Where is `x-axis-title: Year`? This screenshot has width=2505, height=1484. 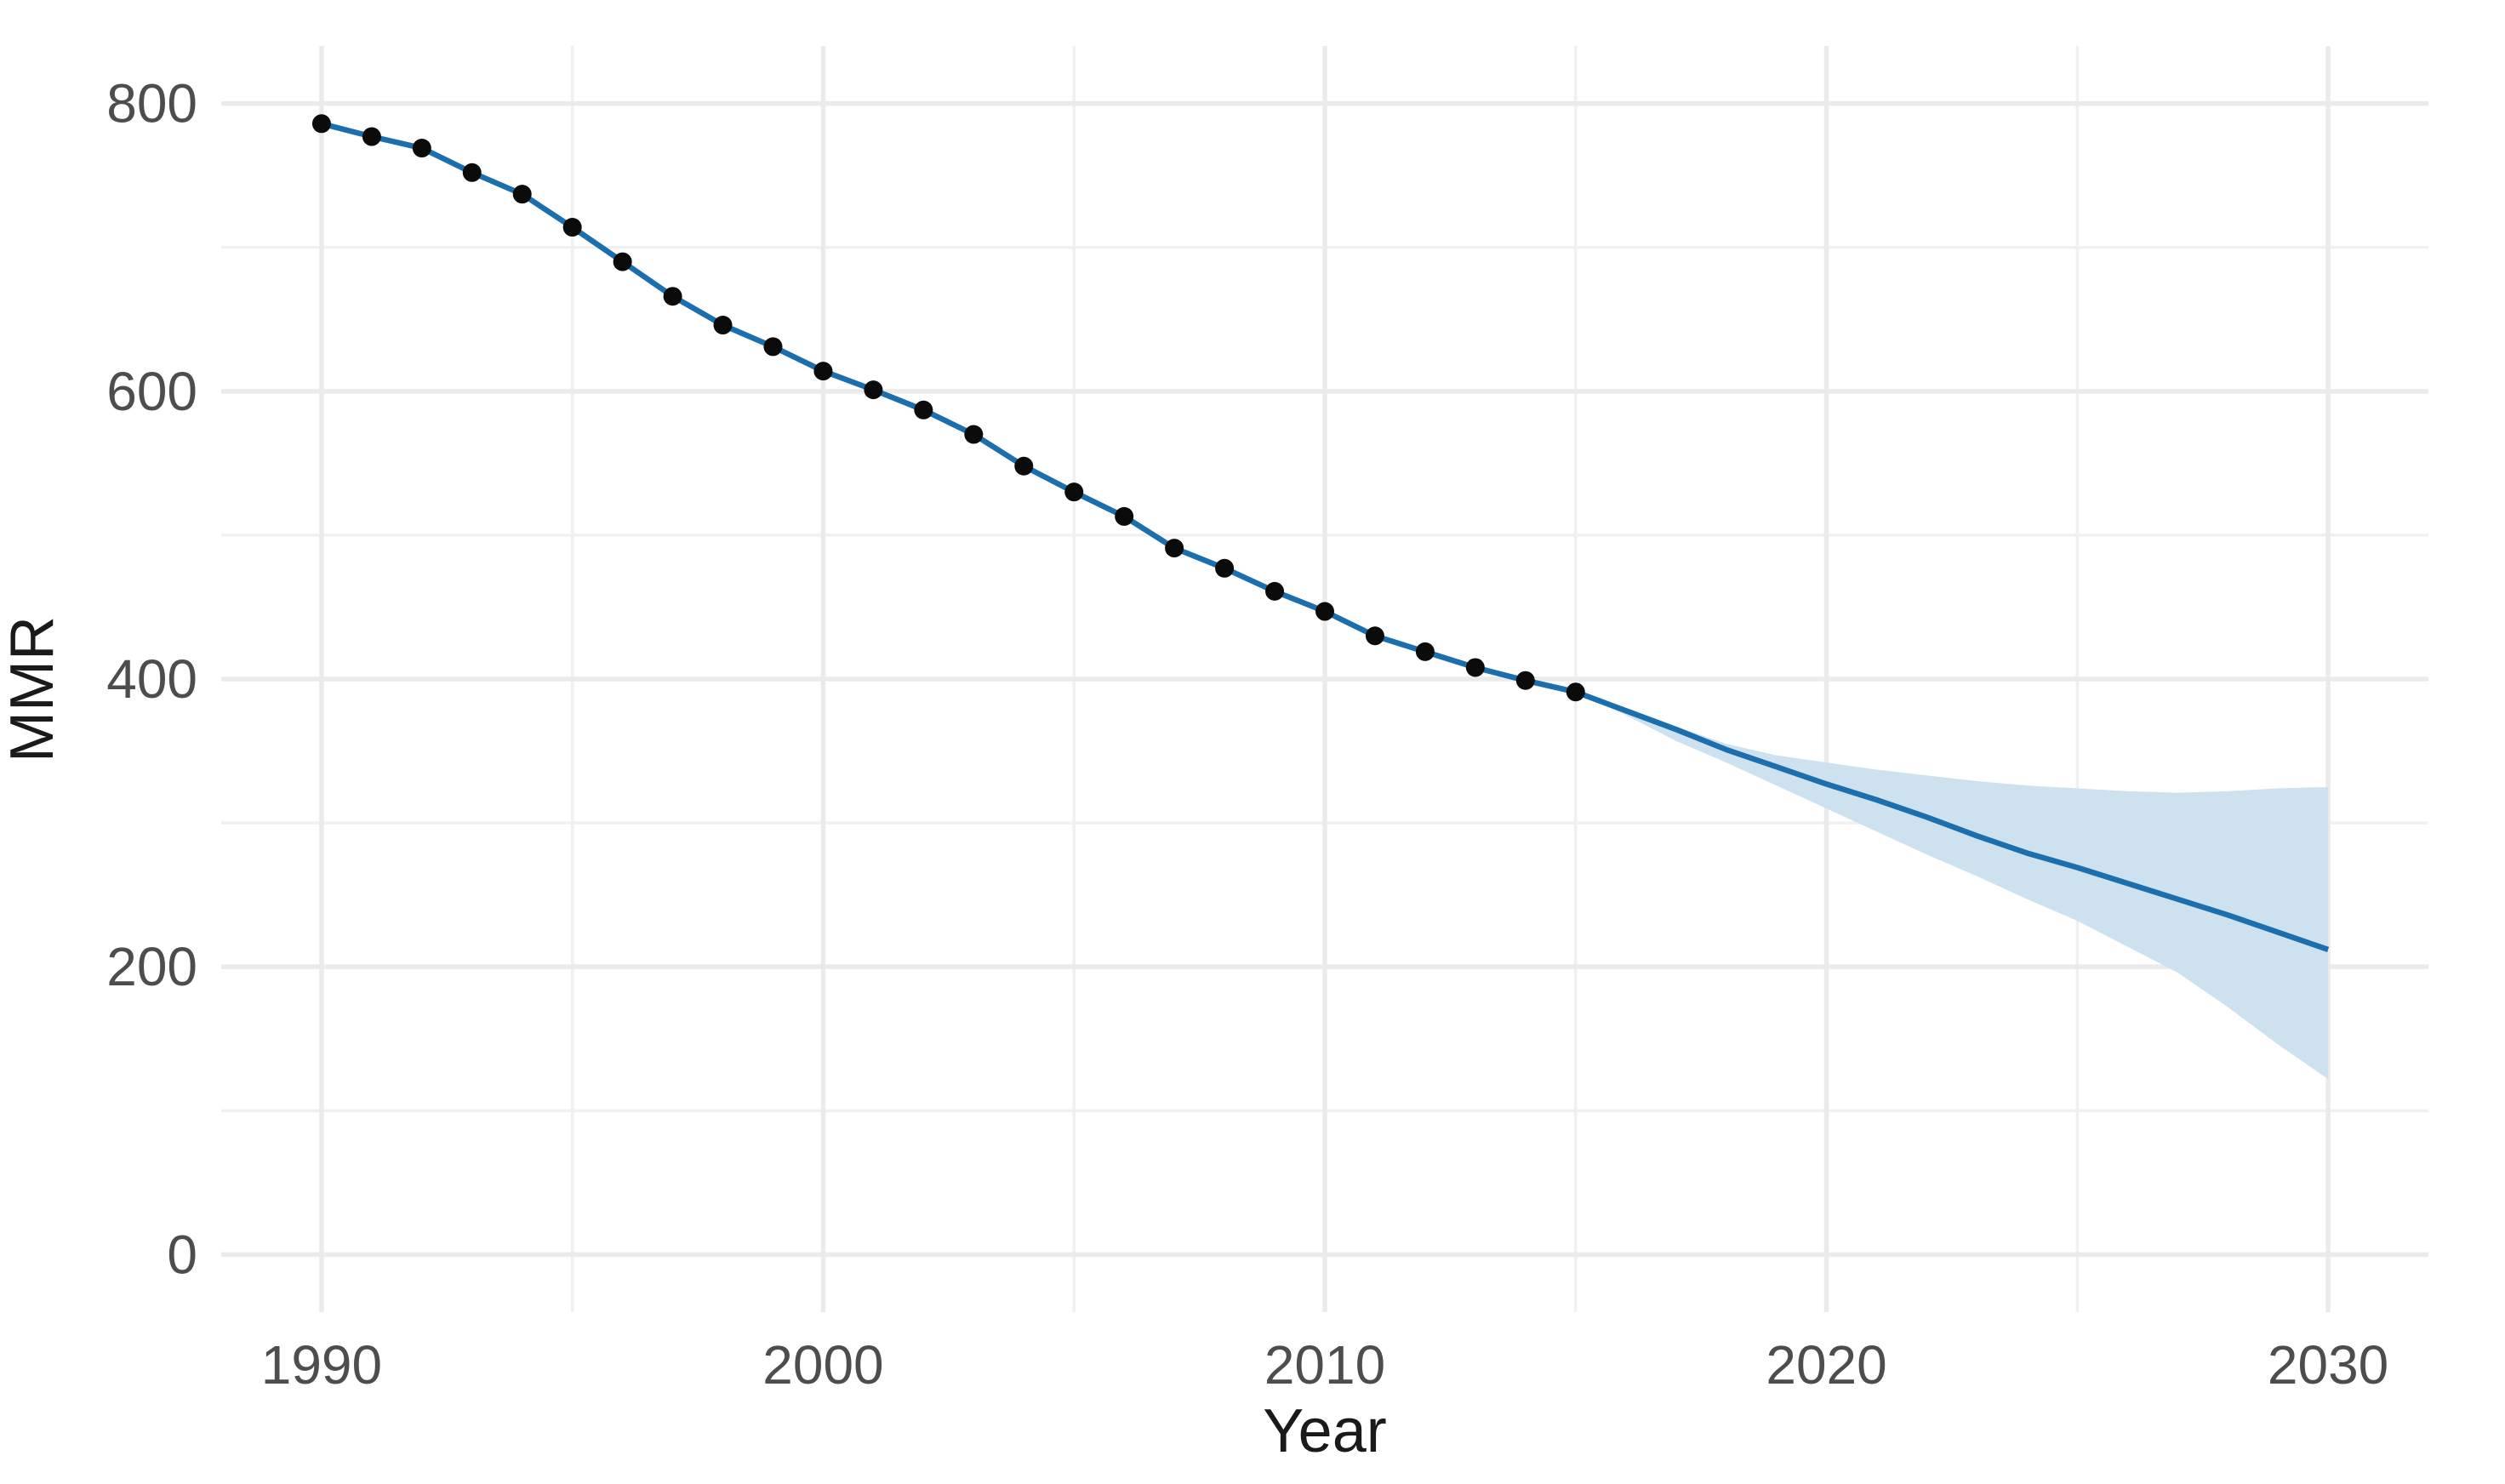 x-axis-title: Year is located at coordinates (1325, 1431).